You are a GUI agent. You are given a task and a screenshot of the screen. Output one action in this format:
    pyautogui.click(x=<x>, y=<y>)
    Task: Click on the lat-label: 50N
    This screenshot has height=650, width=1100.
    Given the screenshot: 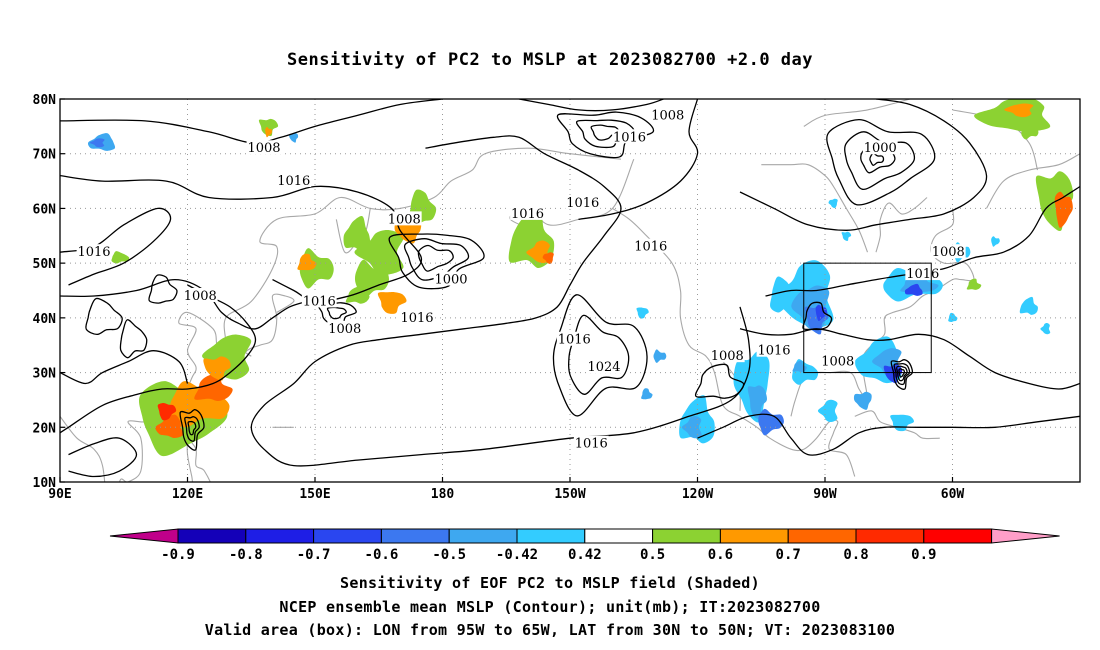 What is the action you would take?
    pyautogui.click(x=45, y=264)
    